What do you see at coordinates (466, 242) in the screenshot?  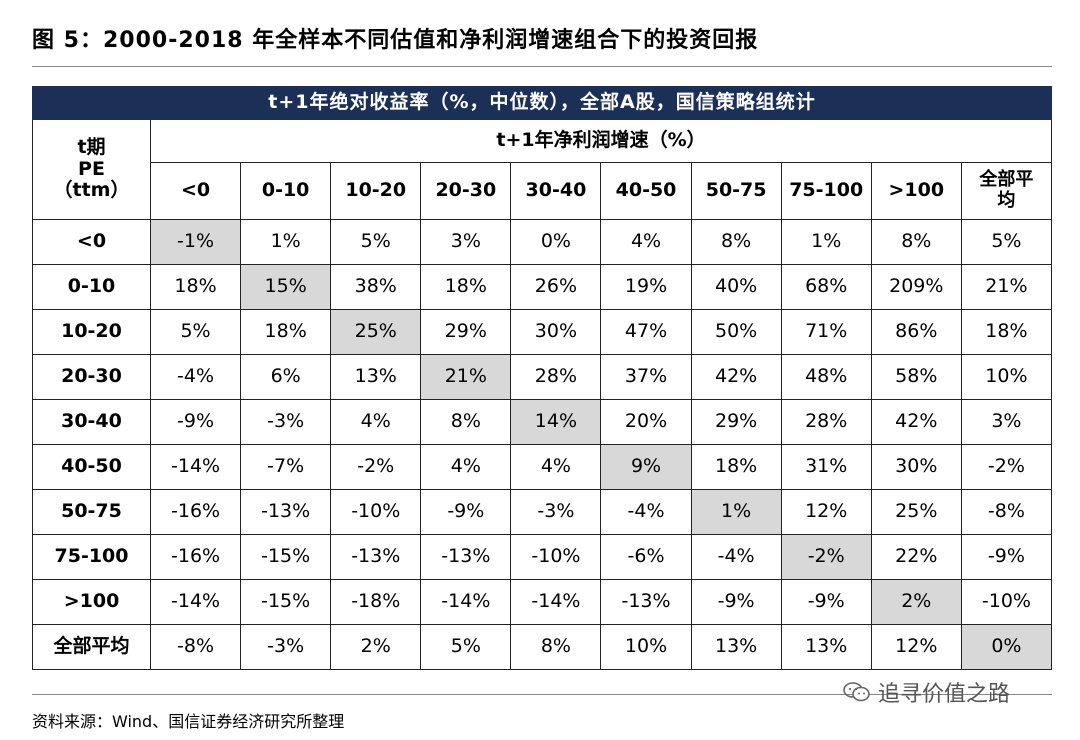 I see `table-cell: 3%` at bounding box center [466, 242].